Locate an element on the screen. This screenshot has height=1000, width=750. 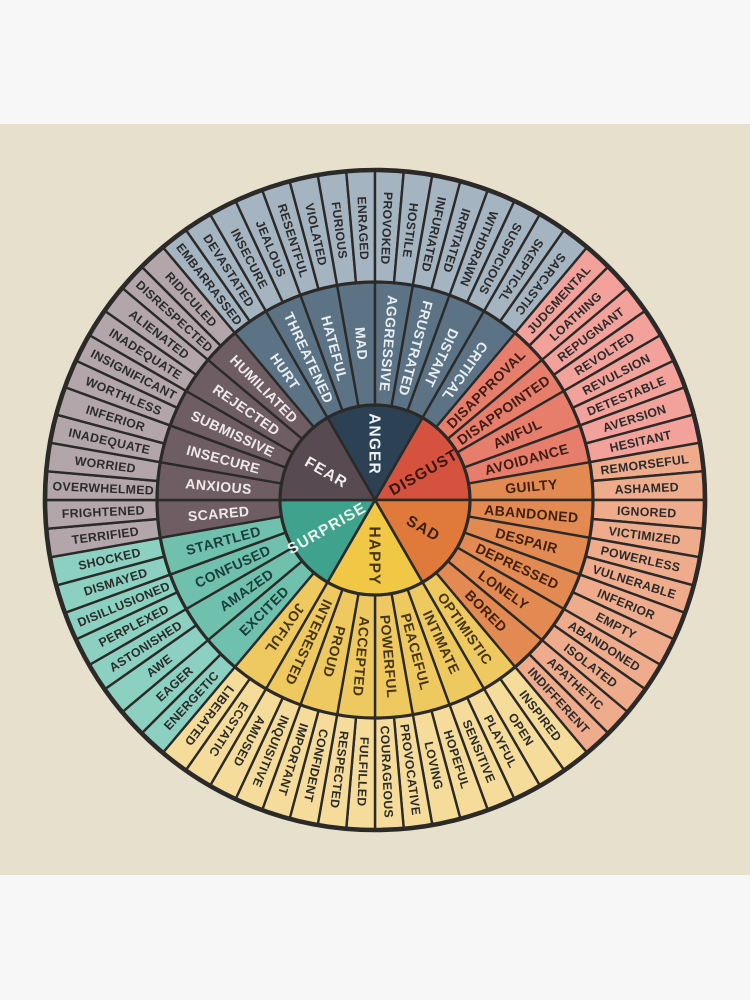
emotion-label-scared: SCARED is located at coordinates (218, 513).